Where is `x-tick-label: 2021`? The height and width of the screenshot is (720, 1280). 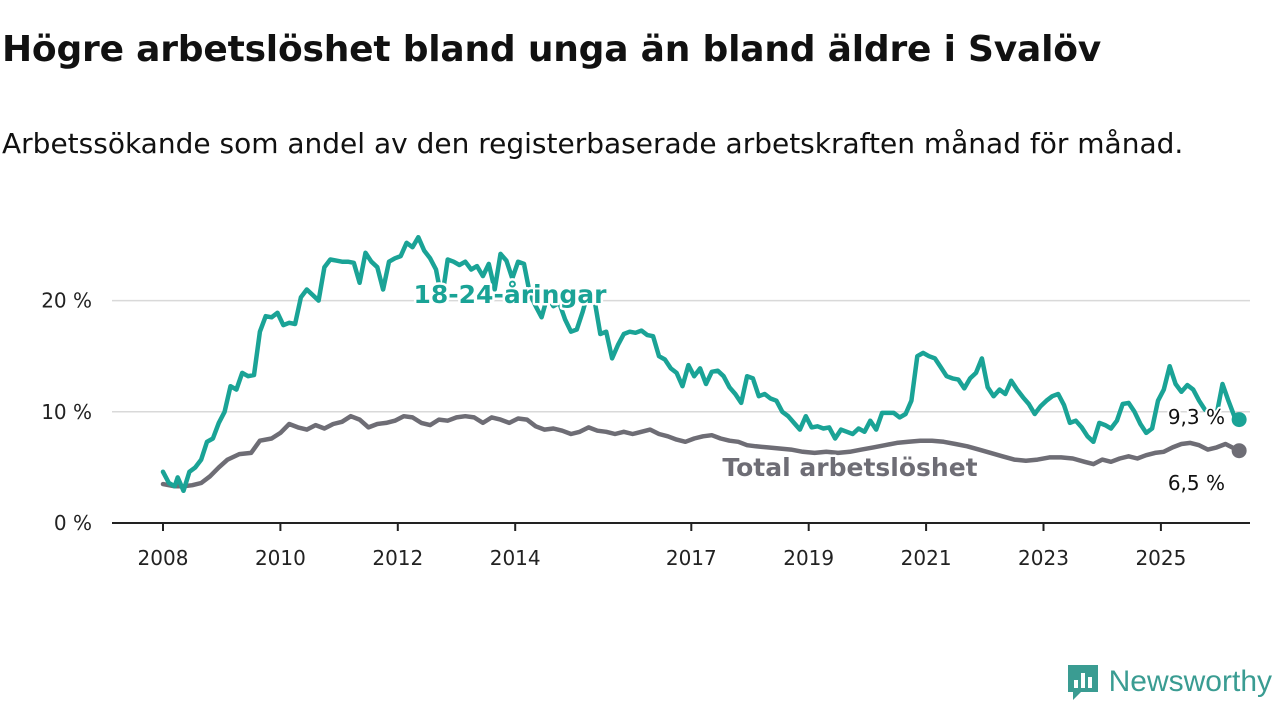
x-tick-label: 2021 is located at coordinates (926, 558).